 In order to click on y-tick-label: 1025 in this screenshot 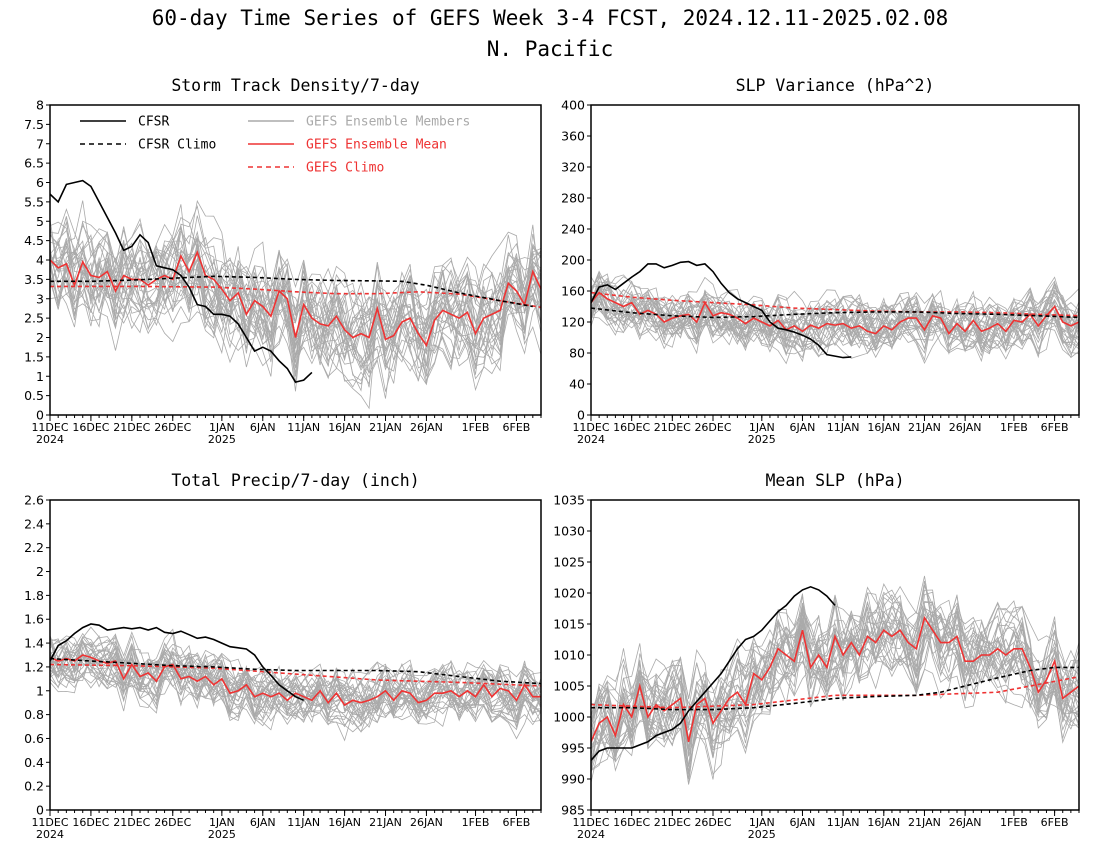, I will do `click(569, 562)`.